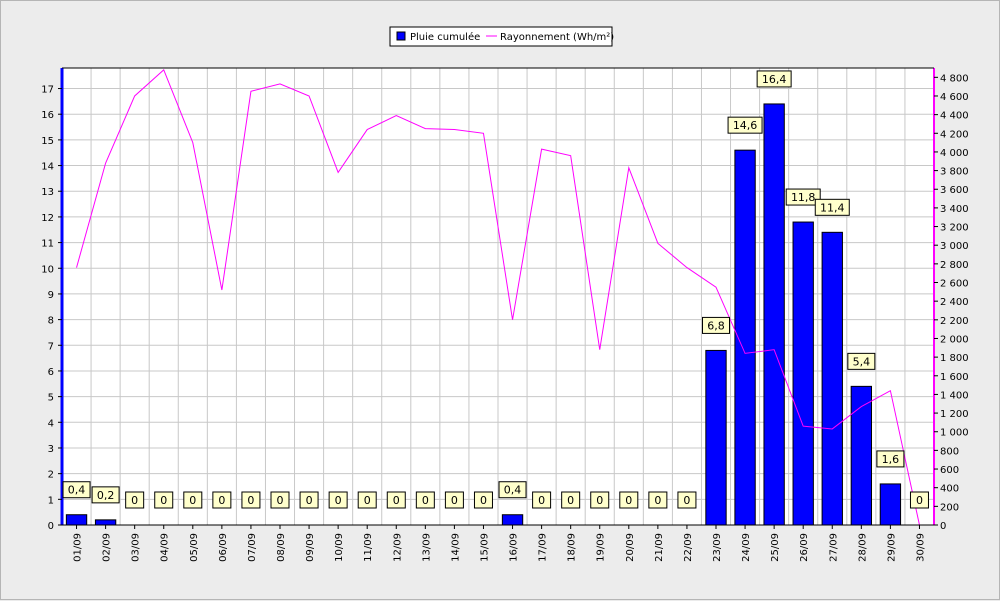  Describe the element at coordinates (954, 153) in the screenshot. I see `right-tick-label: 4 000` at that location.